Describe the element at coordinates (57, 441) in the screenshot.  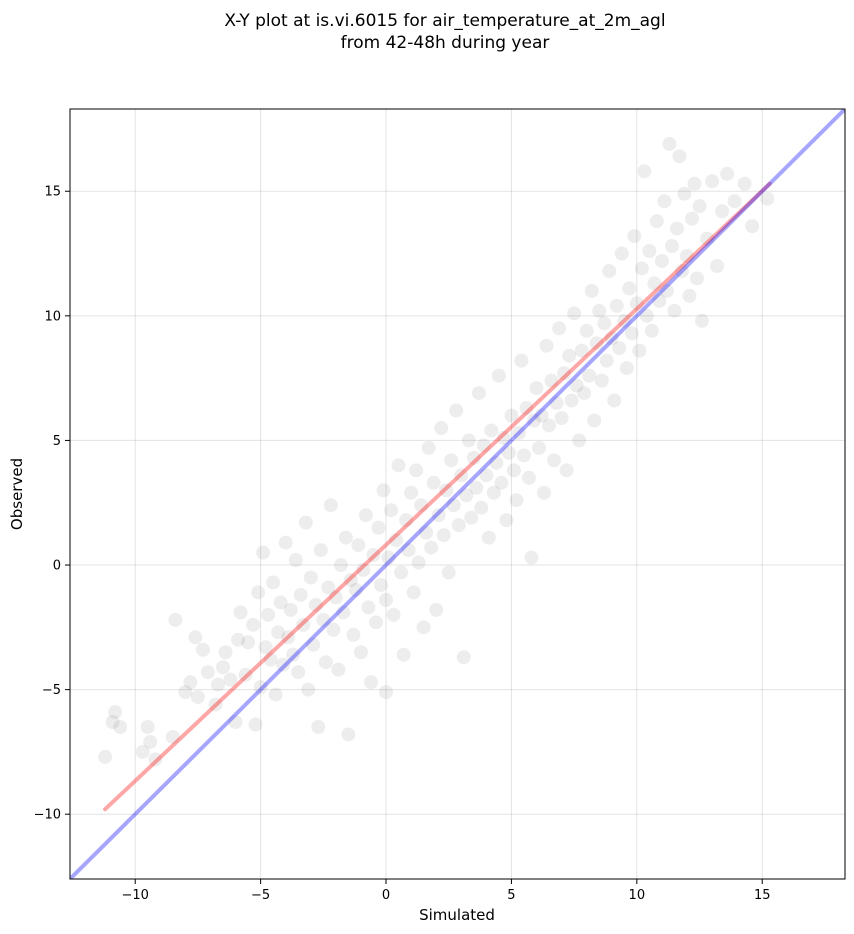
I see `y-tick-label-3: 5` at that location.